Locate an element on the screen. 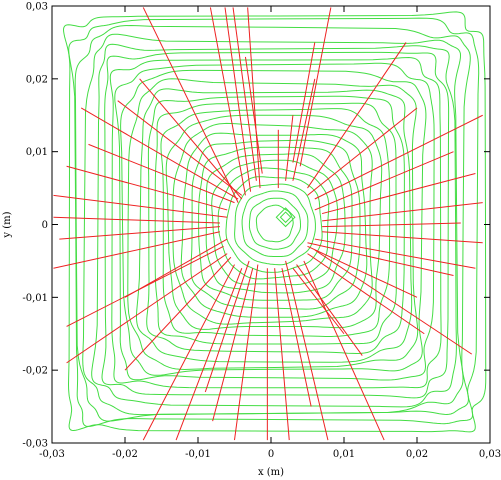 This screenshot has height=480, width=501. x-tick-label: -0,01 is located at coordinates (198, 454).